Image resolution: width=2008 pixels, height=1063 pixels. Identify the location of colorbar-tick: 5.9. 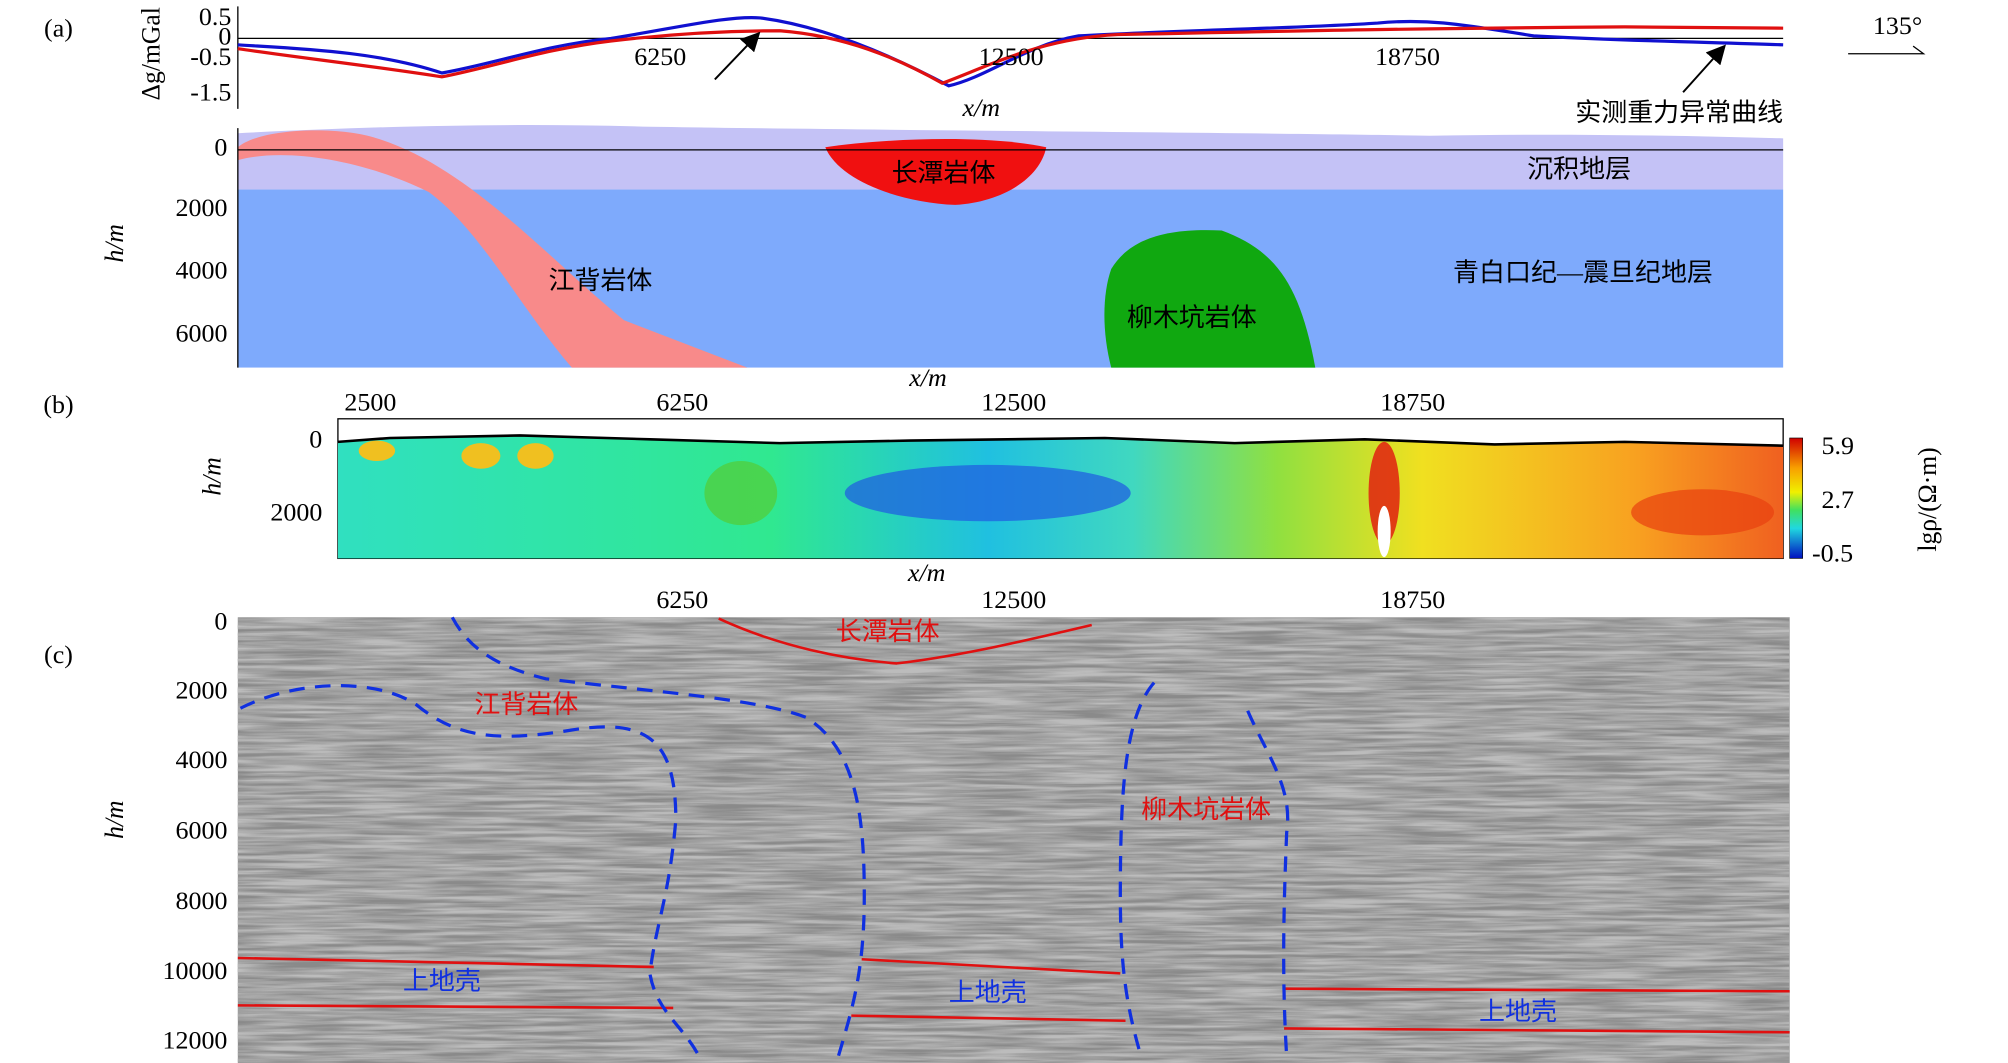
(1837, 445).